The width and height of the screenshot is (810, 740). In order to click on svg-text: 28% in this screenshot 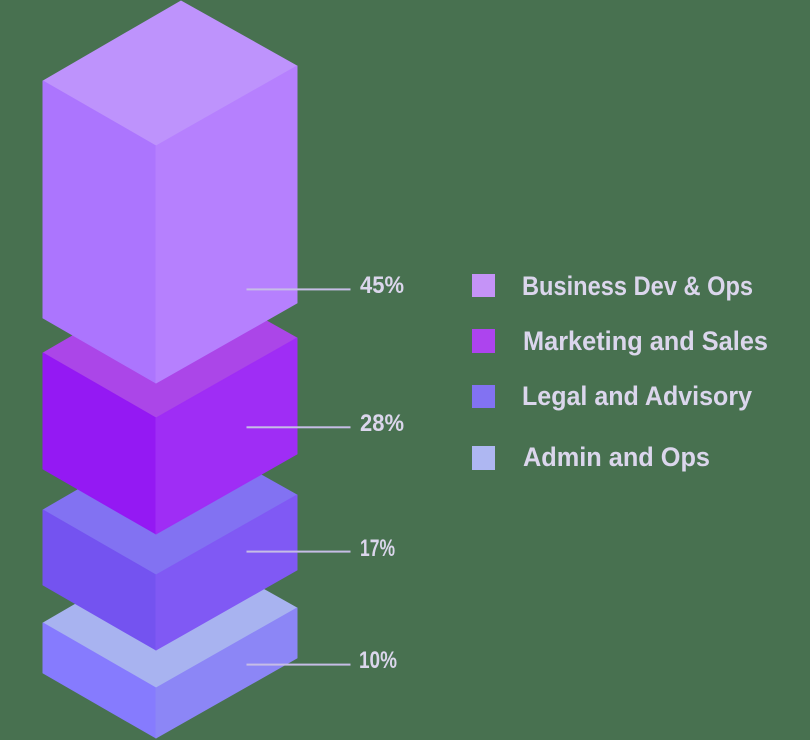, I will do `click(382, 423)`.